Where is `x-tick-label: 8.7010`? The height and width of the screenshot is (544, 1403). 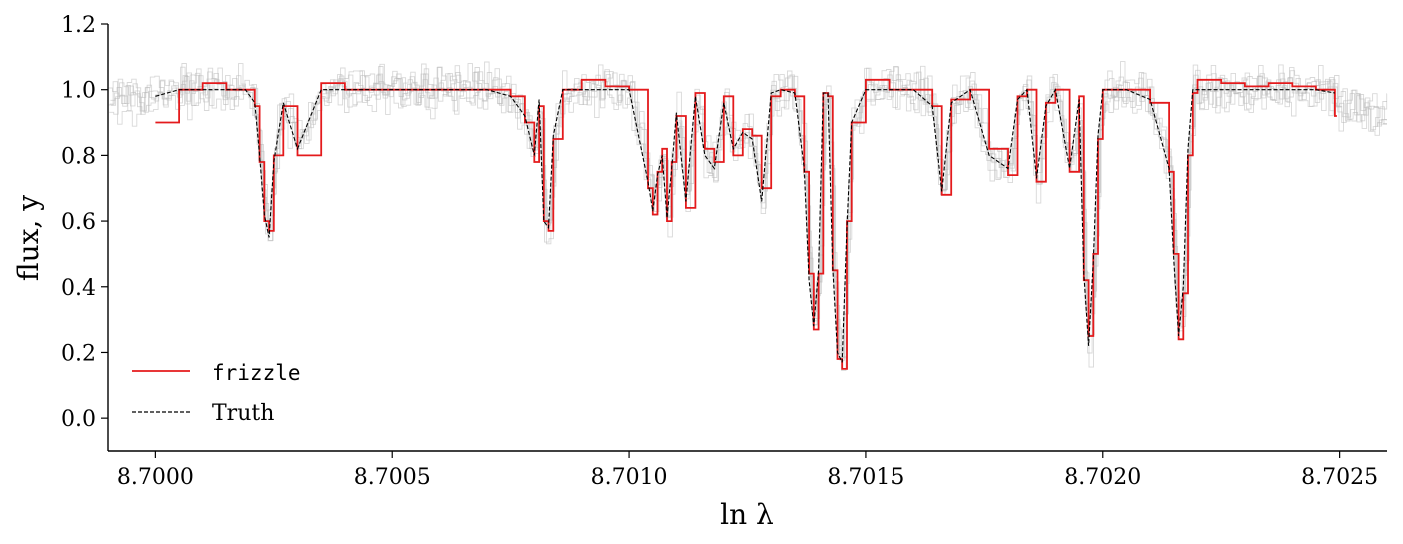
x-tick-label: 8.7010 is located at coordinates (629, 477).